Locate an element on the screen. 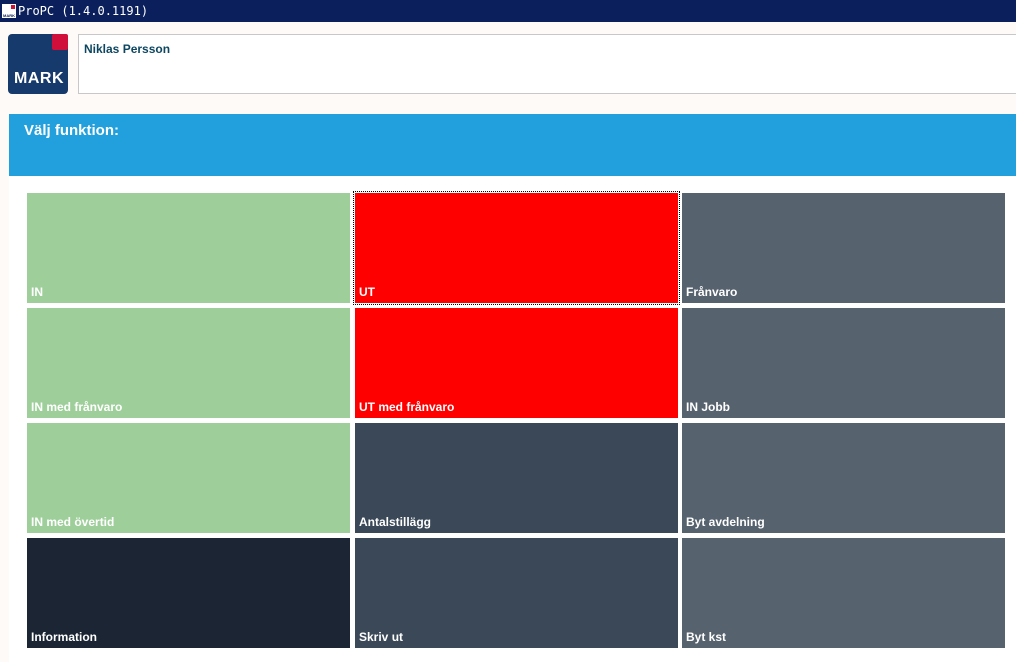  tile-information: Information is located at coordinates (188, 593).